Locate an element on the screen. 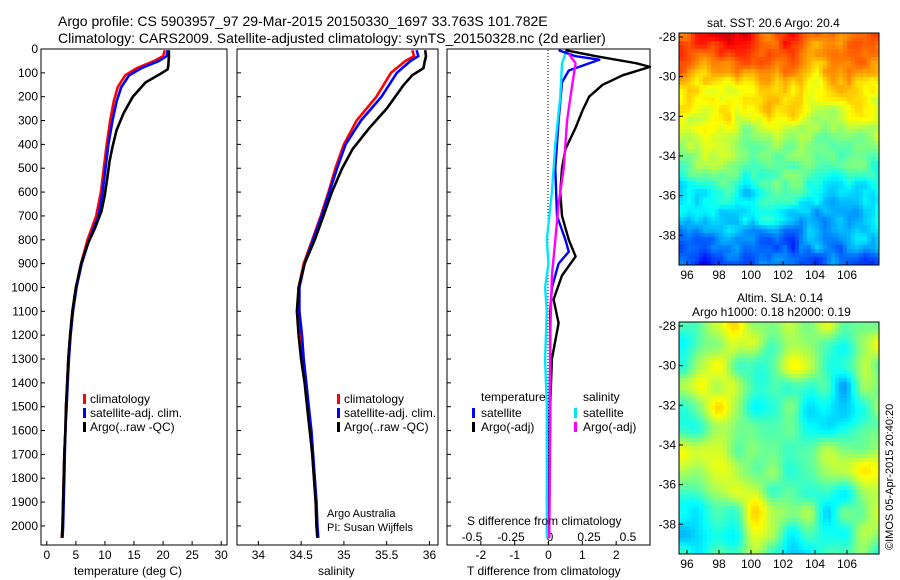 Image resolution: width=900 pixels, height=580 pixels. sst-map-frame is located at coordinates (779, 149).